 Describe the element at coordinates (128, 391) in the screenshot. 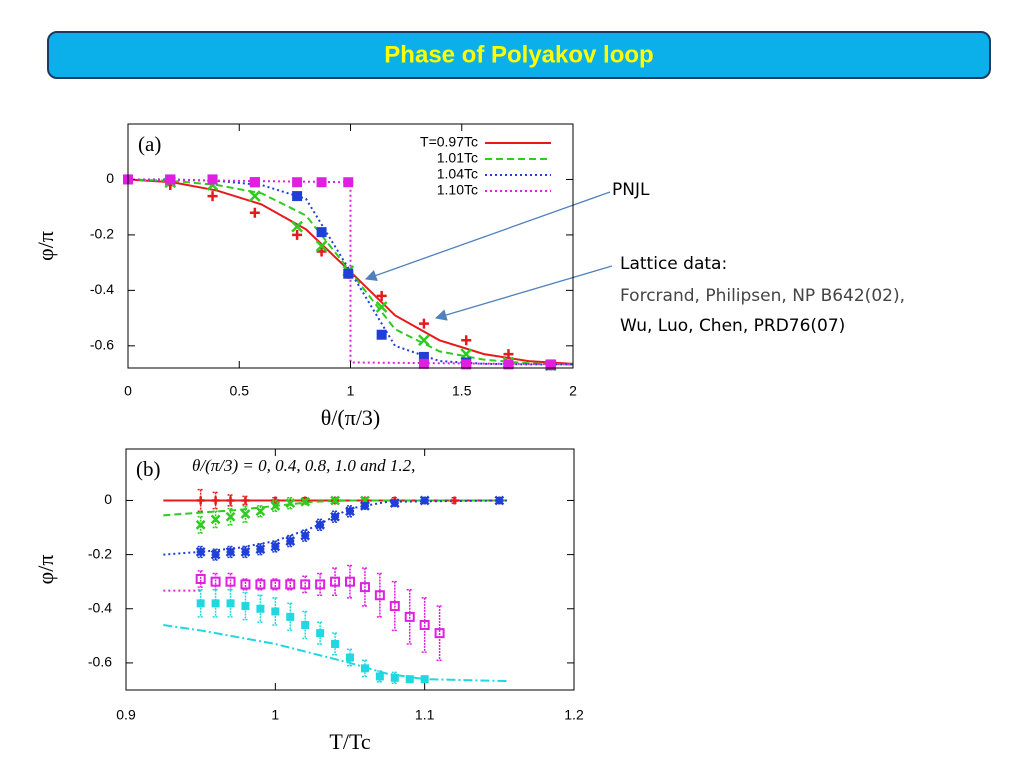

I see `x-tick-label: 0` at that location.